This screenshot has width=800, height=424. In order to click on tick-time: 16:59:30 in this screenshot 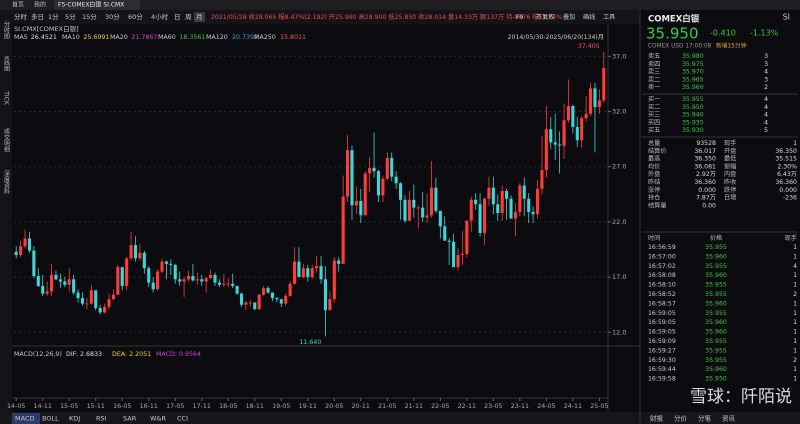, I will do `click(662, 360)`.